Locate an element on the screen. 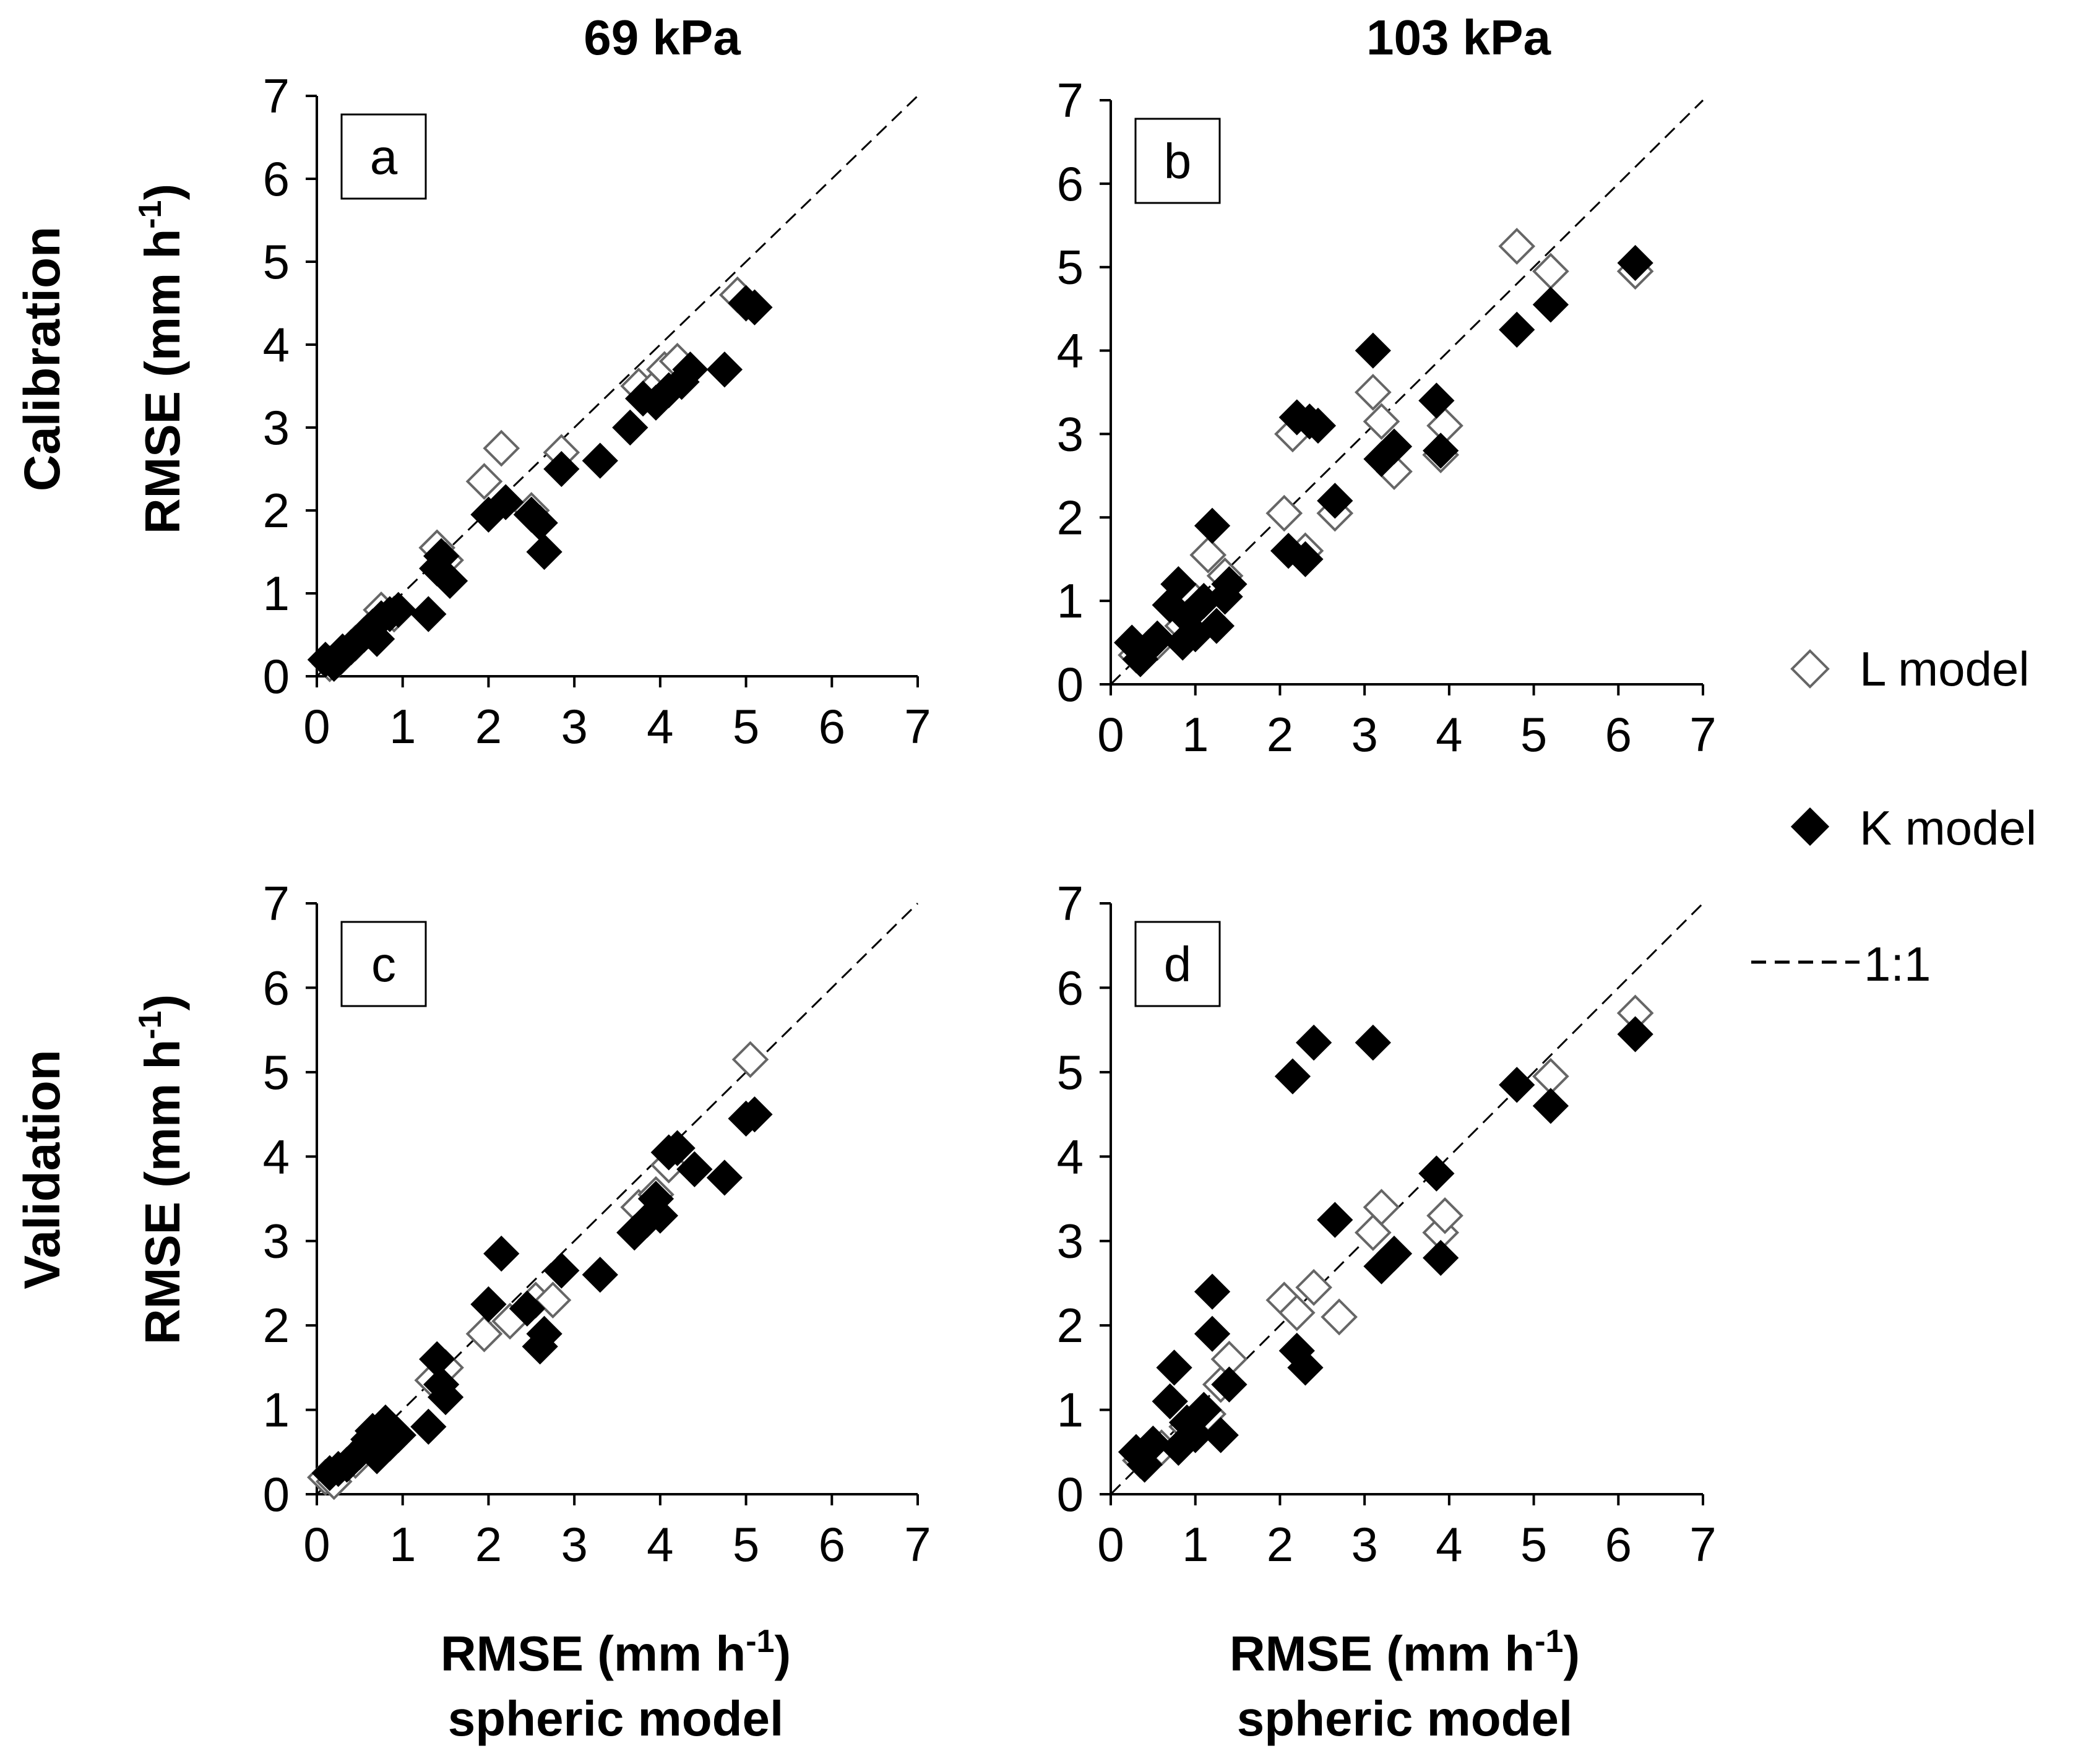 The image size is (2099, 1764). legend-one-to-one-label: 1:1 is located at coordinates (1897, 964).